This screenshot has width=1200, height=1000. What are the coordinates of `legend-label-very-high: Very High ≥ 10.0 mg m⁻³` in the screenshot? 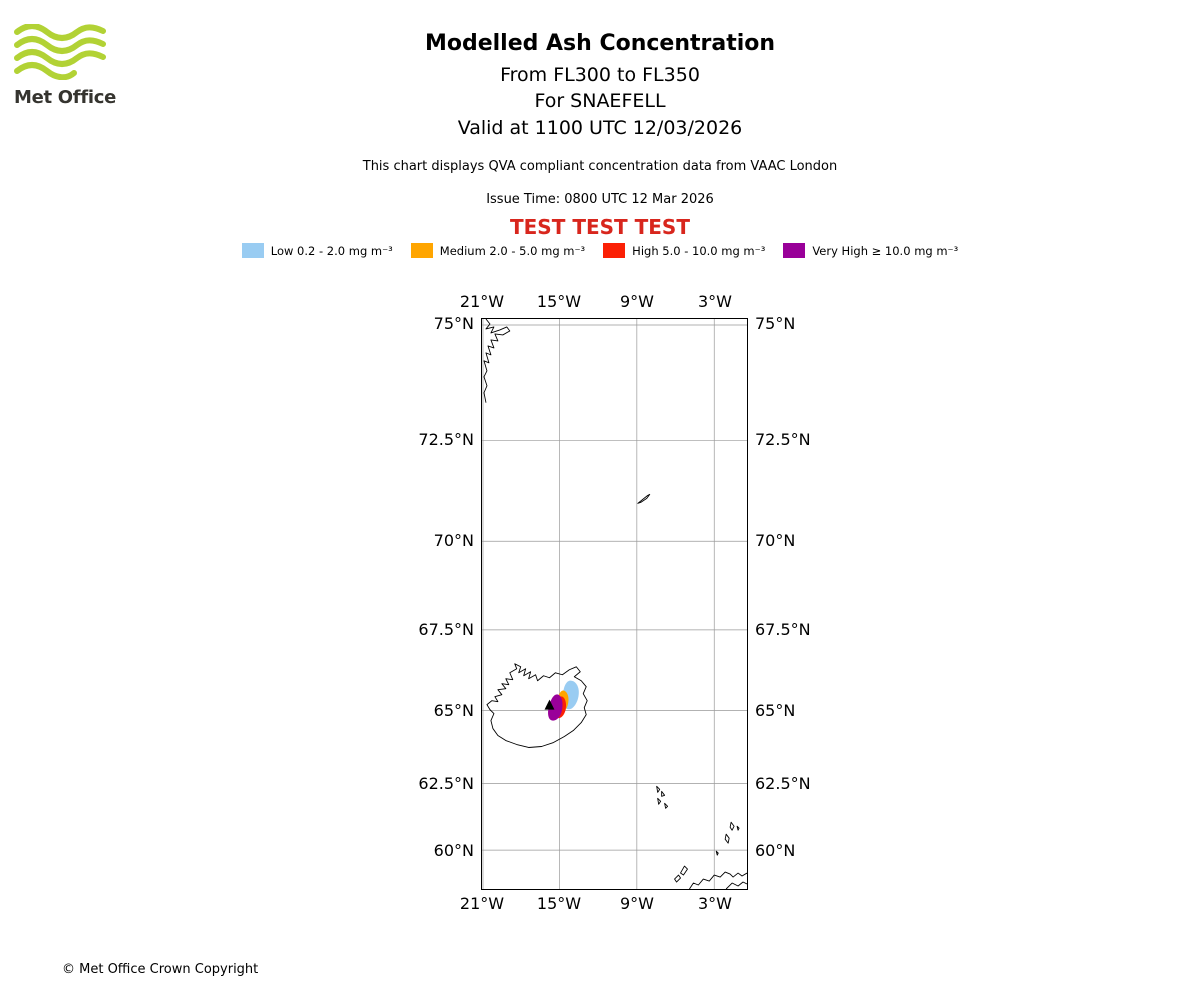 It's located at (885, 250).